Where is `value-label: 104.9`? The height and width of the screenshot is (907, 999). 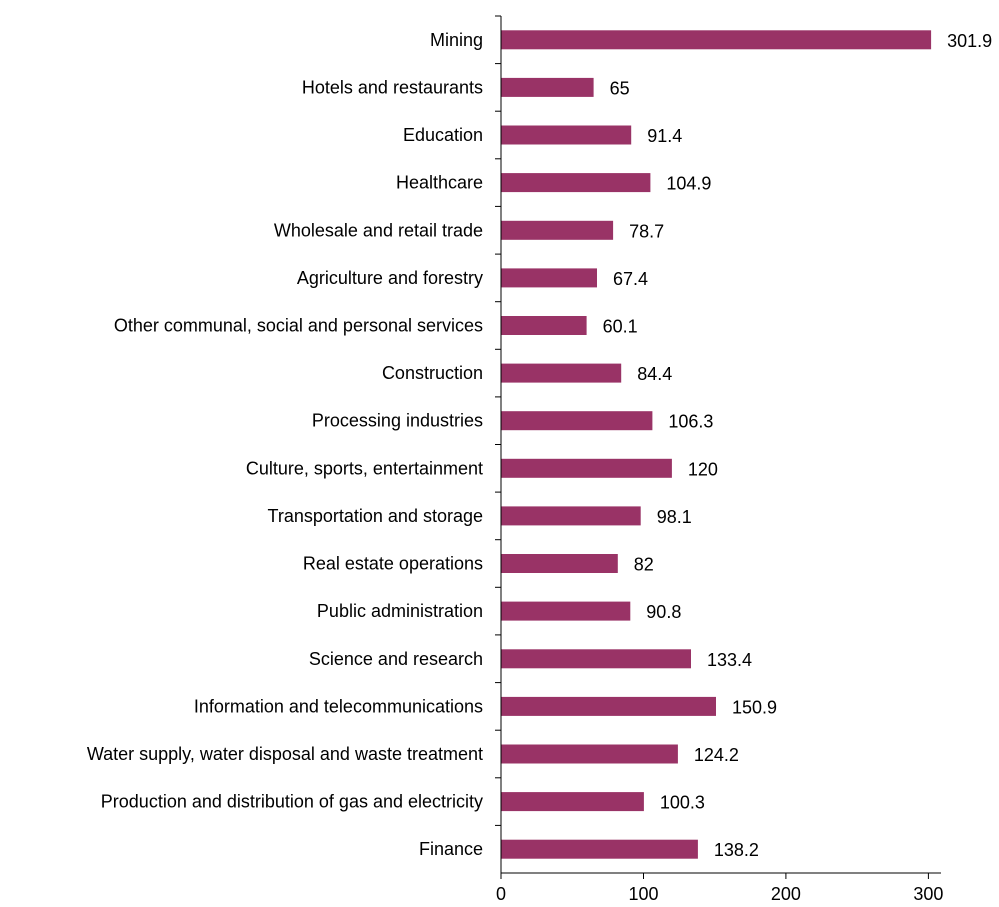
value-label: 104.9 is located at coordinates (688, 184).